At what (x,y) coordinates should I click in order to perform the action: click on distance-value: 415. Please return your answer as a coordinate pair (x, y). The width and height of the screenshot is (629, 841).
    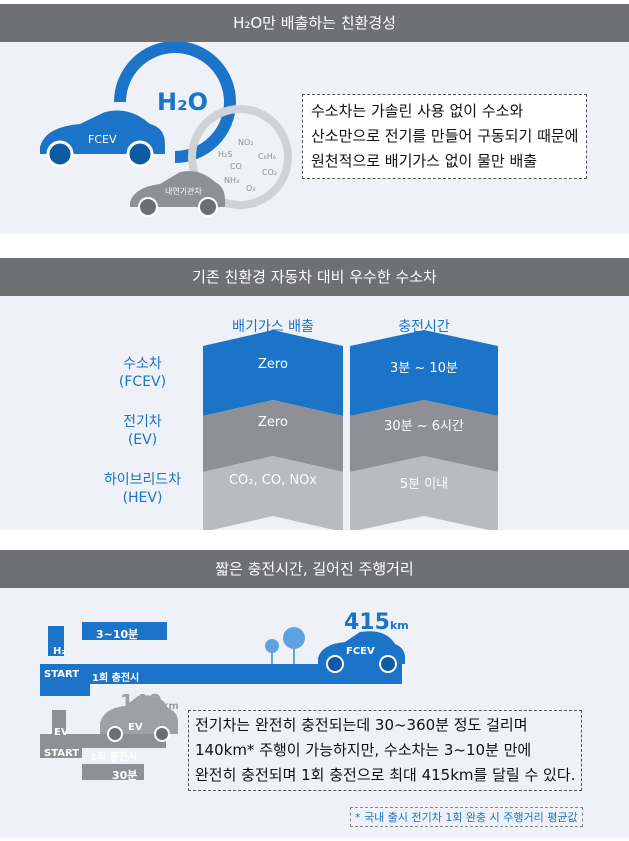
    Looking at the image, I should click on (367, 622).